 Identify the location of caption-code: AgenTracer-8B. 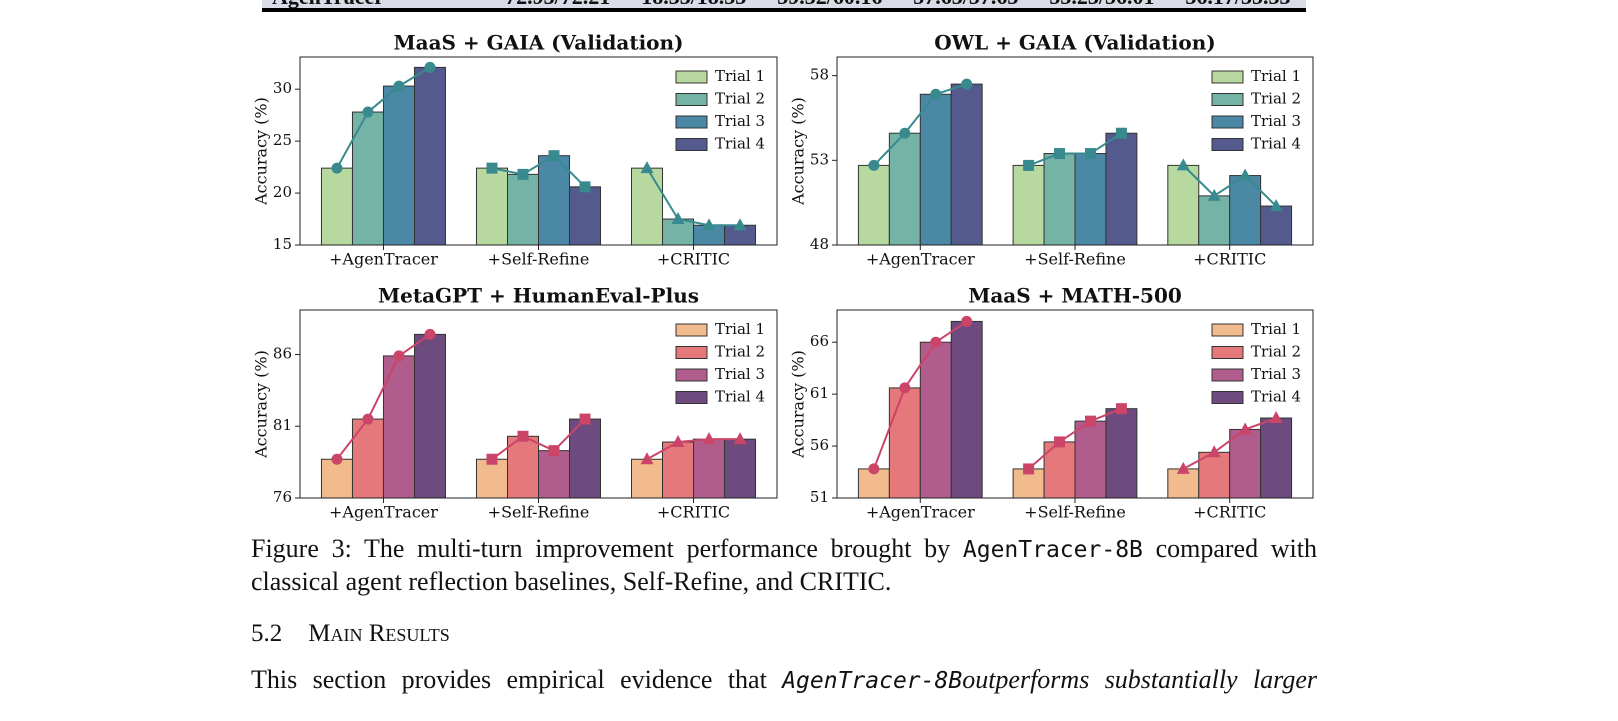
(1052, 550).